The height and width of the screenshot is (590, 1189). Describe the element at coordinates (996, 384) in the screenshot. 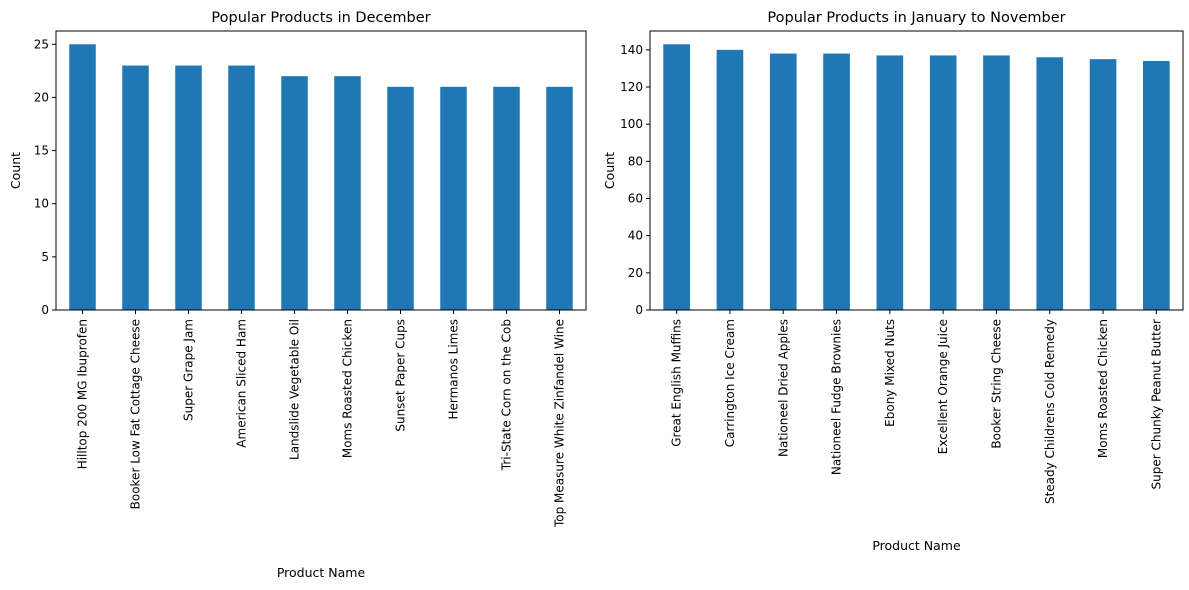

I see `x-tick-label: Booker String Cheese` at that location.